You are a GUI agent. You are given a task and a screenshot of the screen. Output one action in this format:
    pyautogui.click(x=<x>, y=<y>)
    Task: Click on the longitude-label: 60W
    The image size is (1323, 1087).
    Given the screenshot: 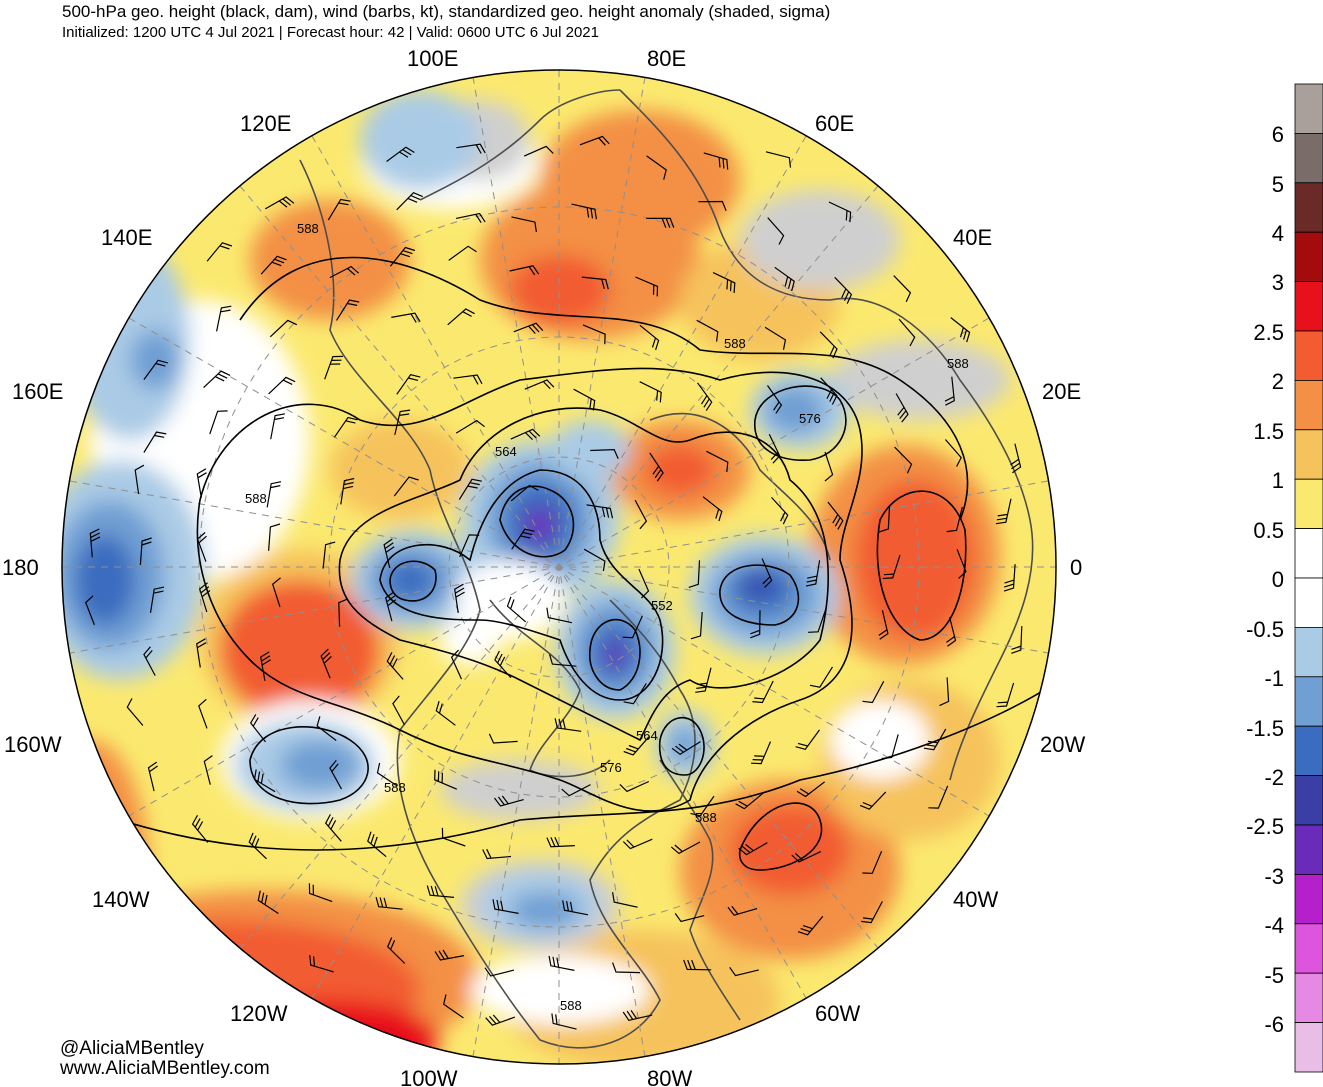 What is the action you would take?
    pyautogui.click(x=837, y=1013)
    